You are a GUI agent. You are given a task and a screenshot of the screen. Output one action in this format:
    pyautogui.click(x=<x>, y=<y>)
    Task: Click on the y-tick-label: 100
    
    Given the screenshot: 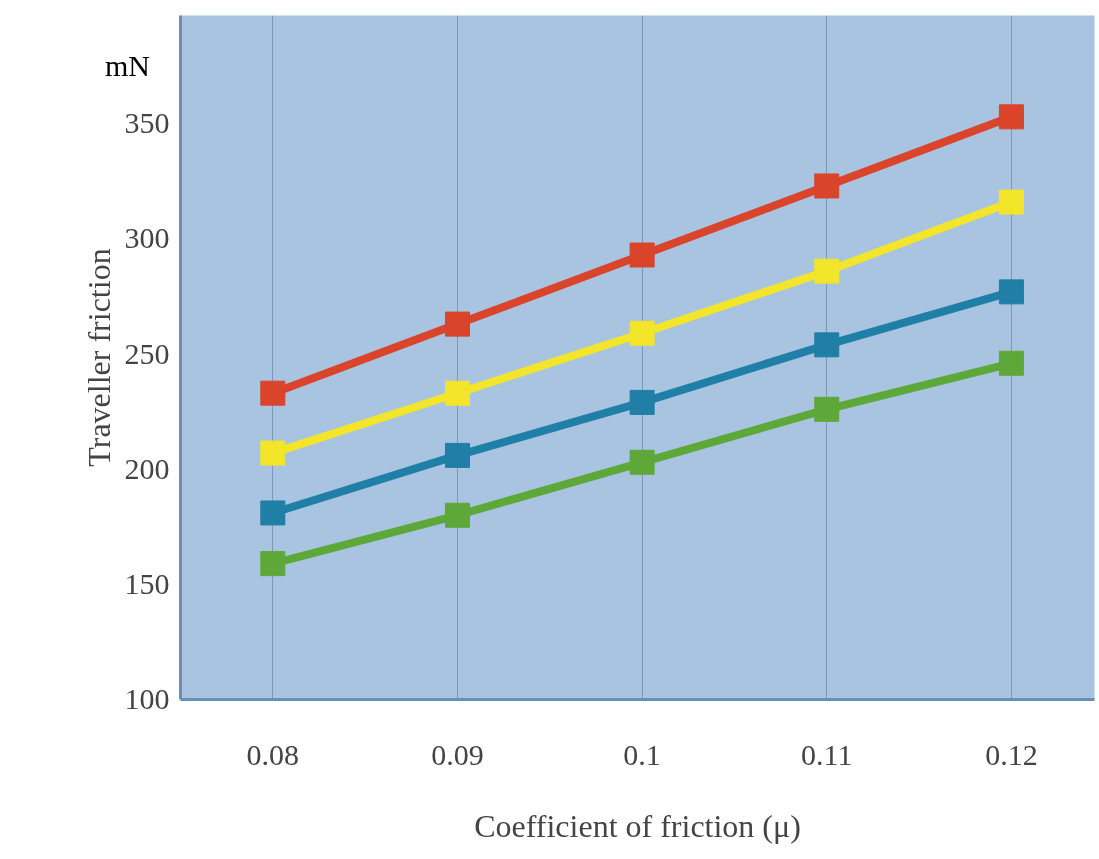 What is the action you would take?
    pyautogui.click(x=147, y=698)
    